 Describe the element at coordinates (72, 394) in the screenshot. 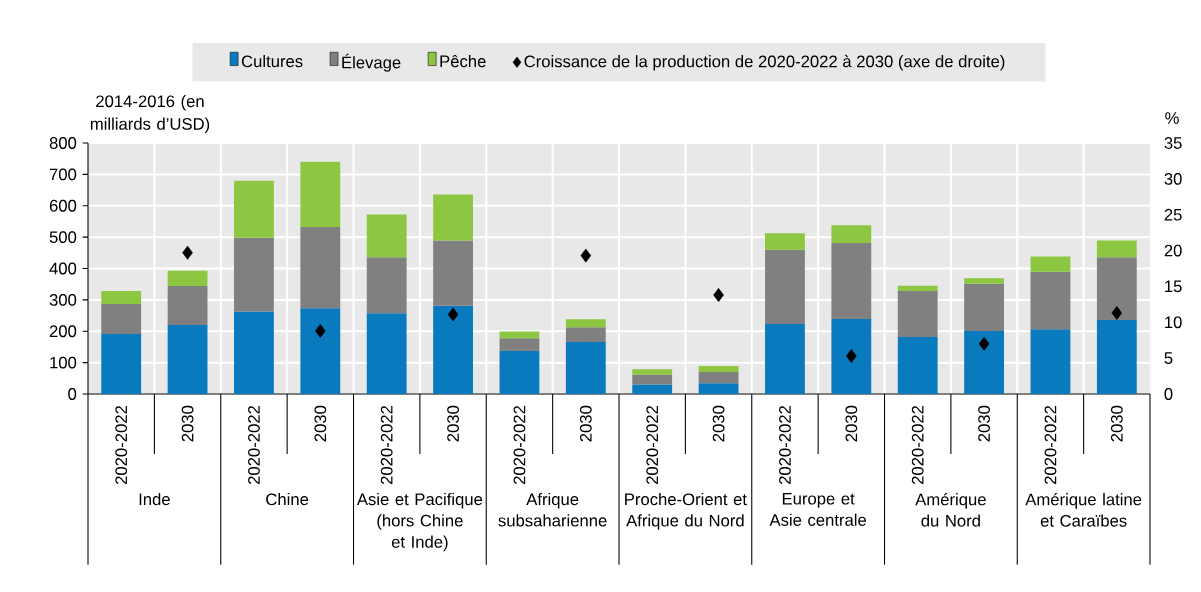

I see `y-tick-label: 0` at that location.